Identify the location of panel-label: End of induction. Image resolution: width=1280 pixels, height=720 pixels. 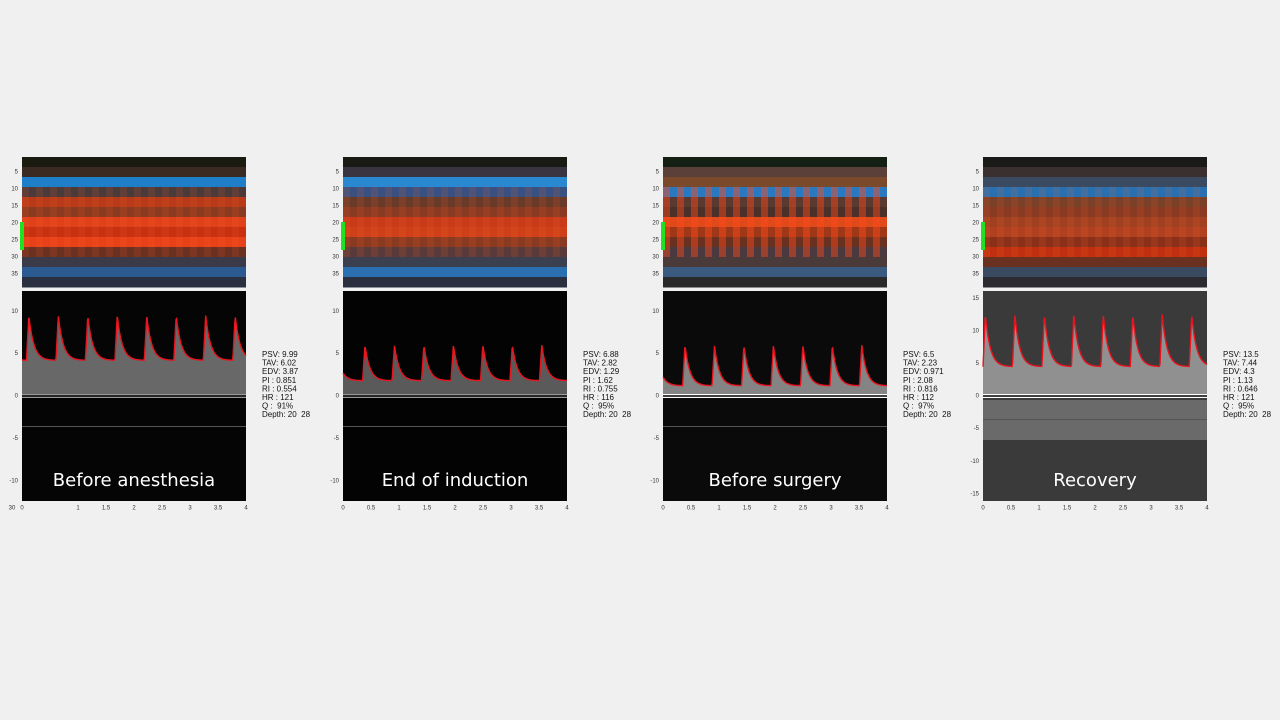
(455, 480).